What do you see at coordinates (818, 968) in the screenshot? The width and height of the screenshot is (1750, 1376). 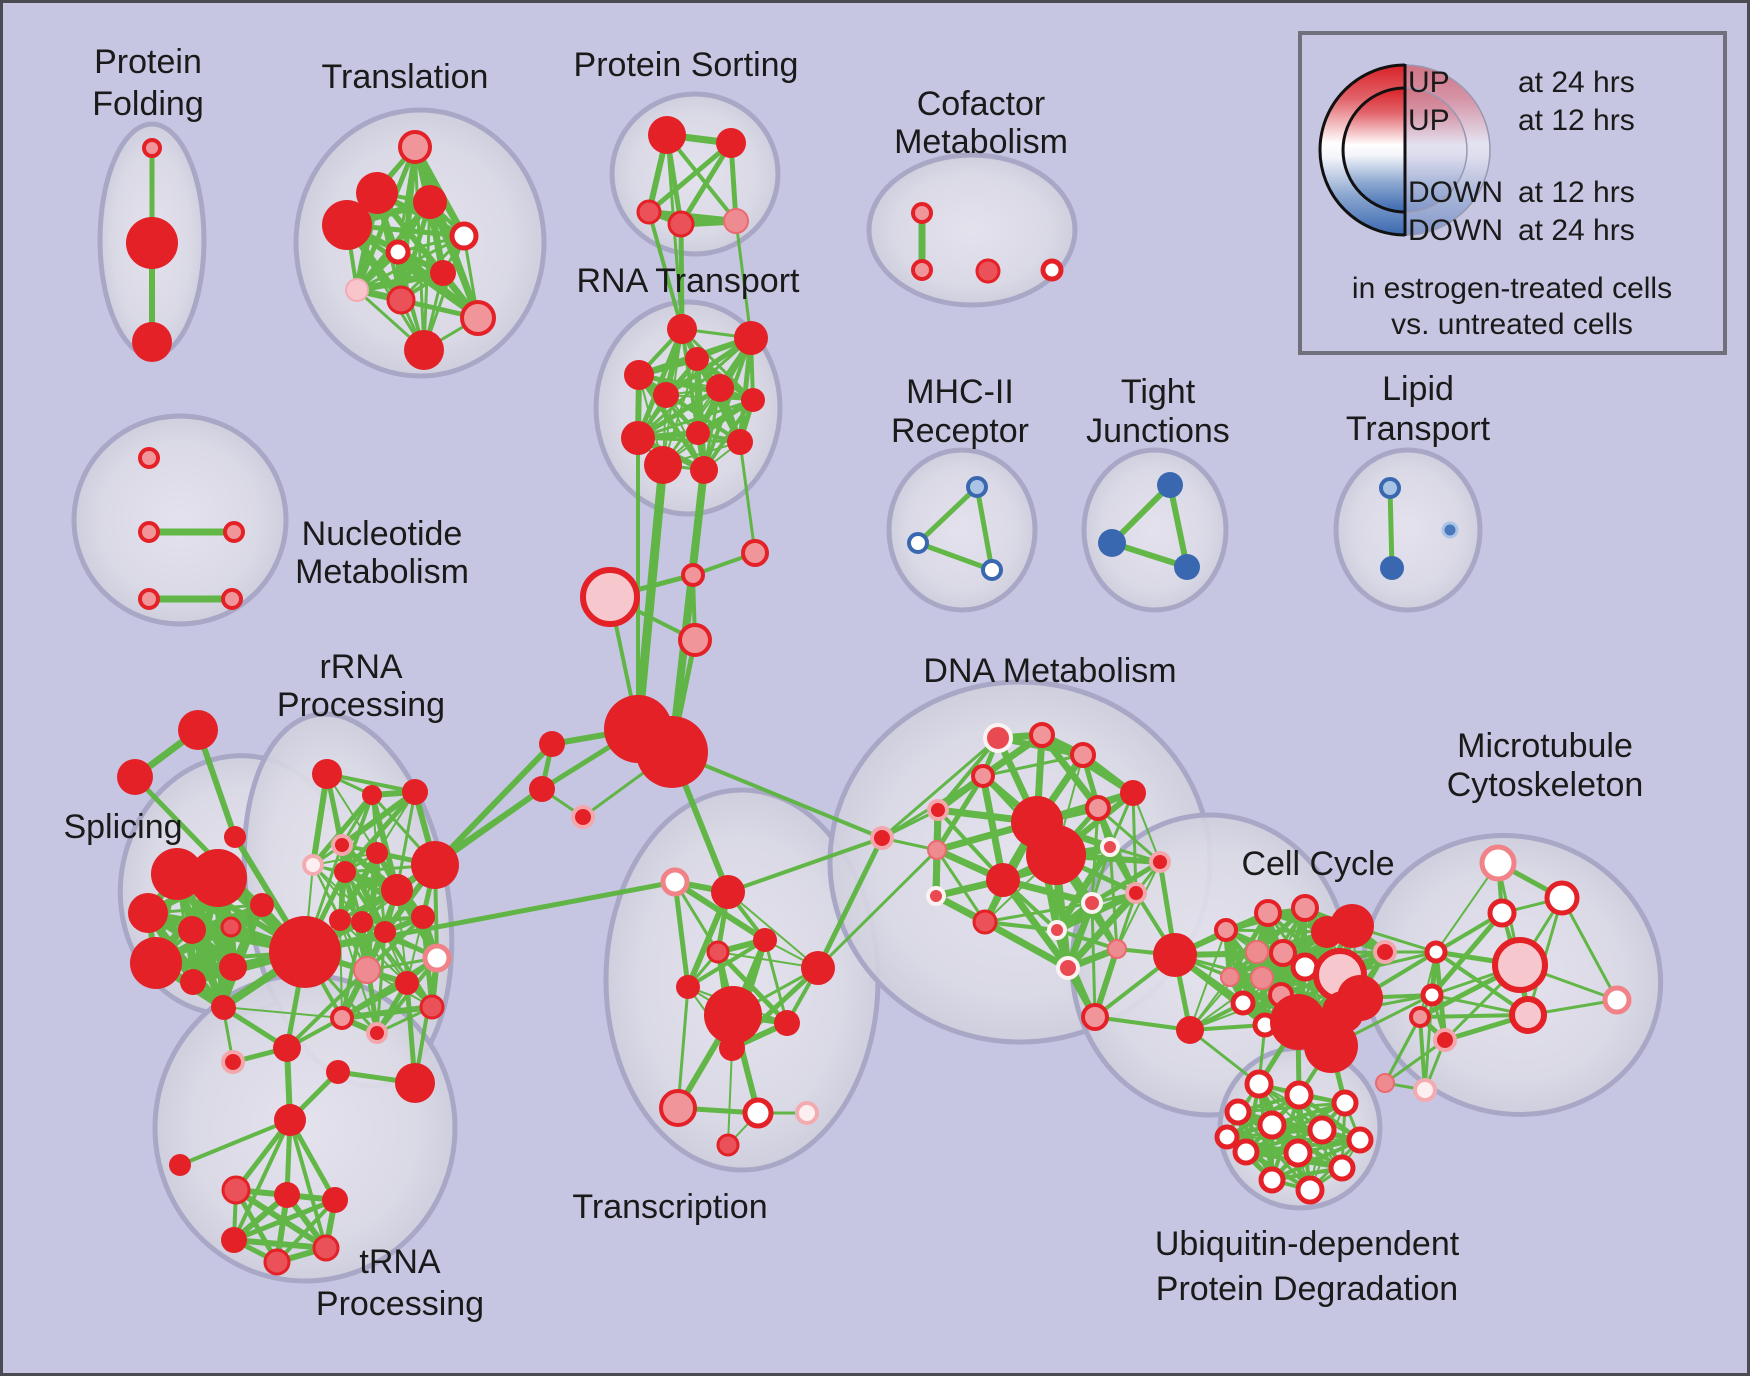 I see `network-node-tr4` at bounding box center [818, 968].